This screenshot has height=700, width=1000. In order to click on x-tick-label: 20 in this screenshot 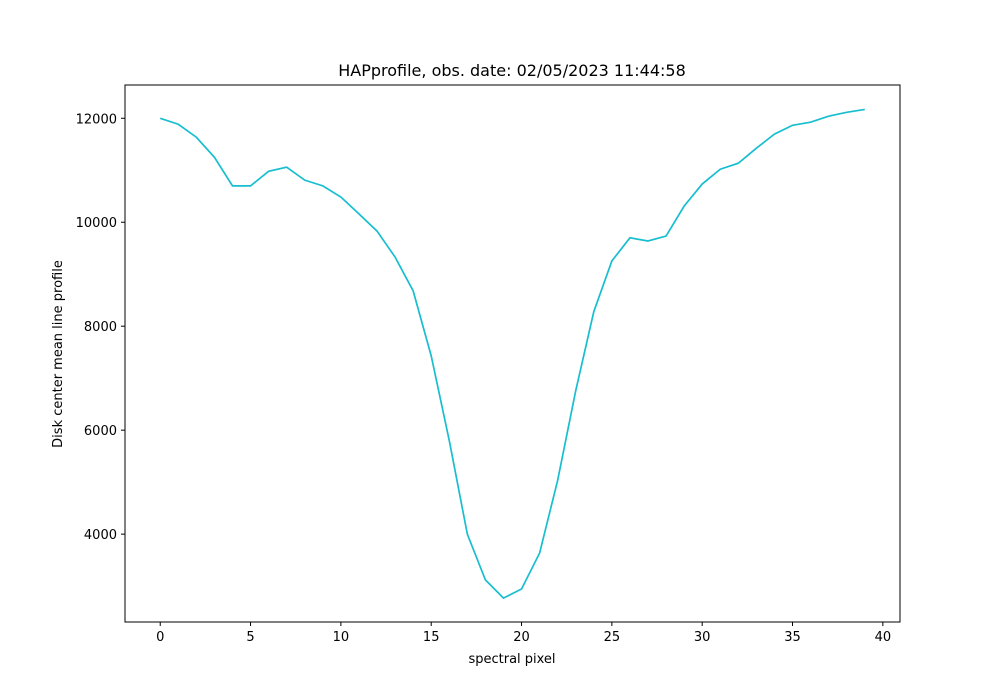, I will do `click(521, 637)`.